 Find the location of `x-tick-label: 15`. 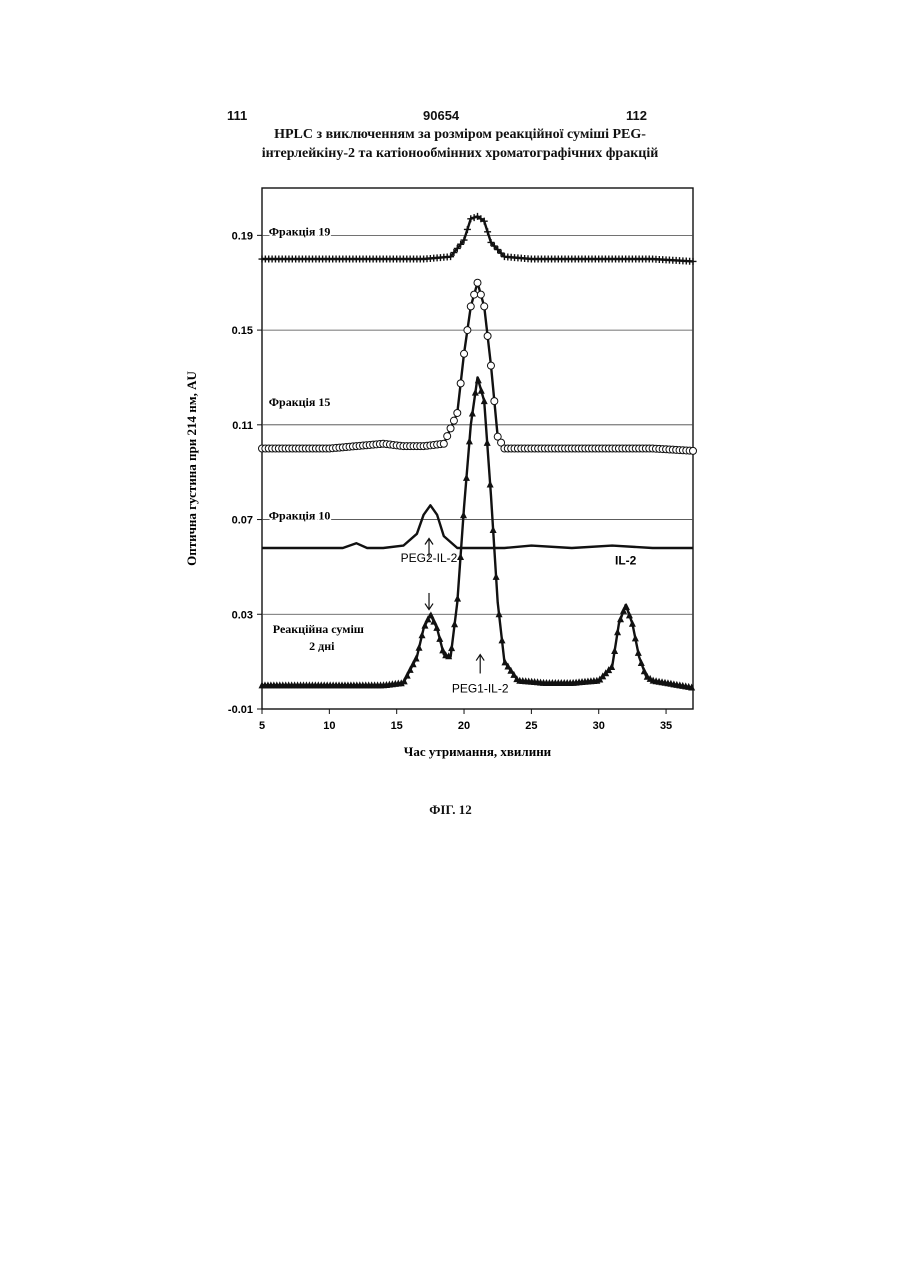

x-tick-label: 15 is located at coordinates (397, 726).